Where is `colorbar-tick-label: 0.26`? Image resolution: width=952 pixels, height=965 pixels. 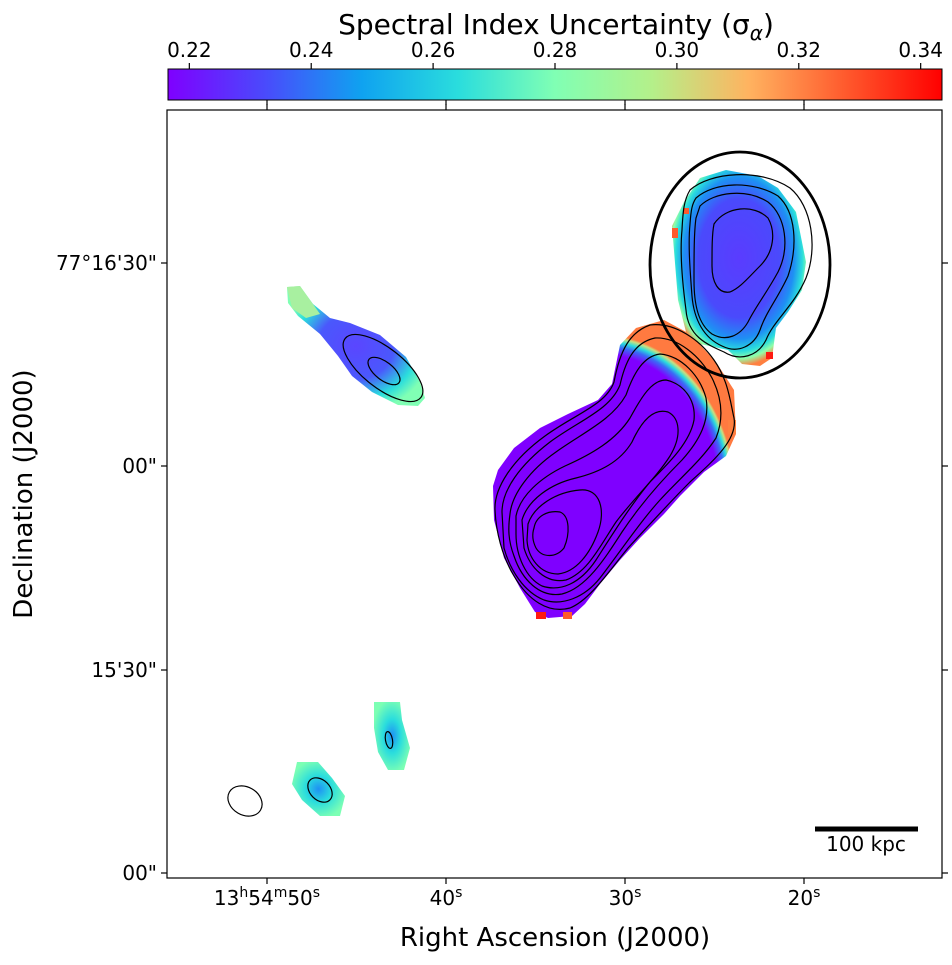
colorbar-tick-label: 0.26 is located at coordinates (433, 50).